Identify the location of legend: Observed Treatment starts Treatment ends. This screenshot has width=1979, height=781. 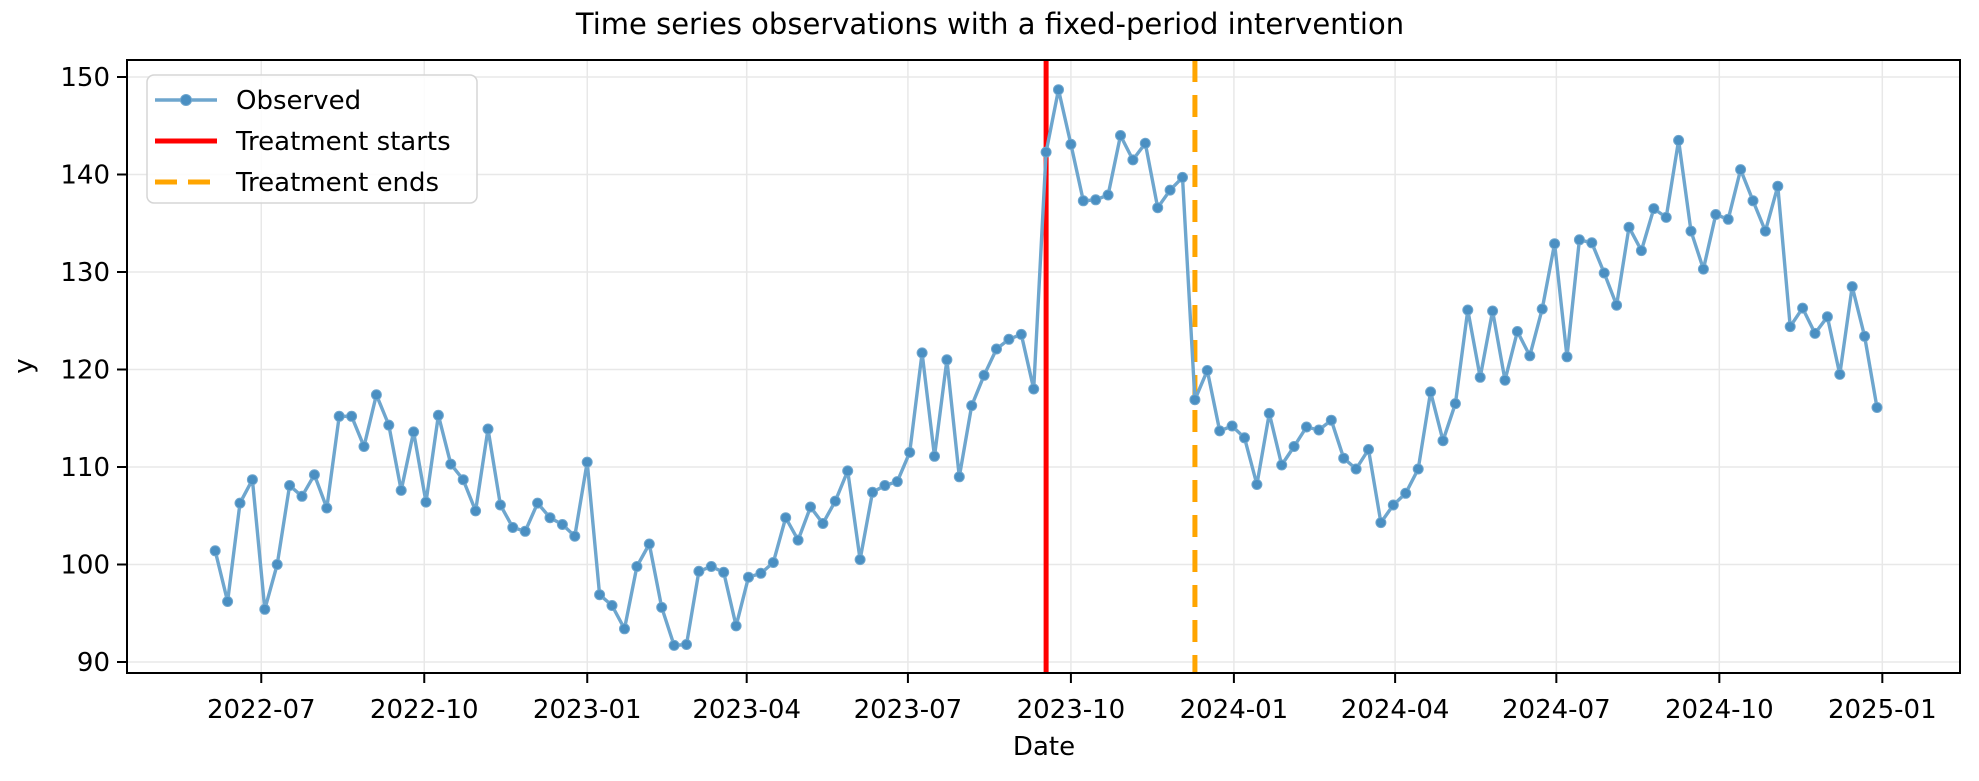
(312, 139).